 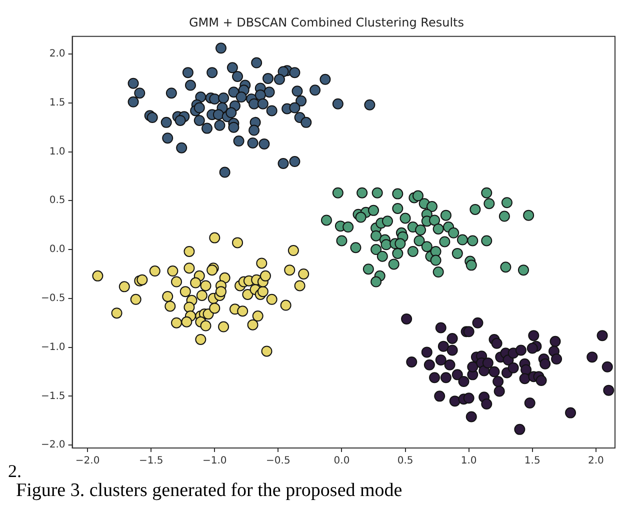 I want to click on x-tick-label: −2.0, so click(x=87, y=461).